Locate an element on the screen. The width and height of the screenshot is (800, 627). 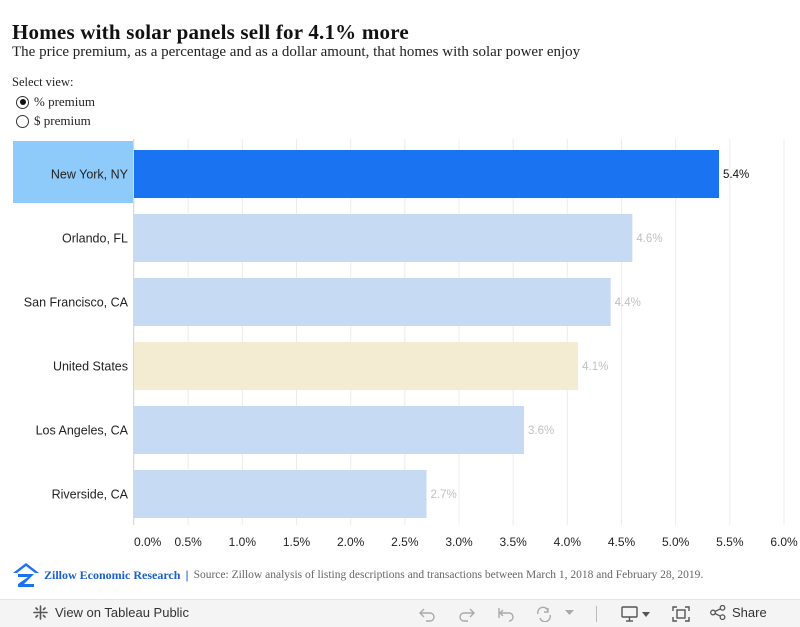
category-highlight is located at coordinates (73, 172).